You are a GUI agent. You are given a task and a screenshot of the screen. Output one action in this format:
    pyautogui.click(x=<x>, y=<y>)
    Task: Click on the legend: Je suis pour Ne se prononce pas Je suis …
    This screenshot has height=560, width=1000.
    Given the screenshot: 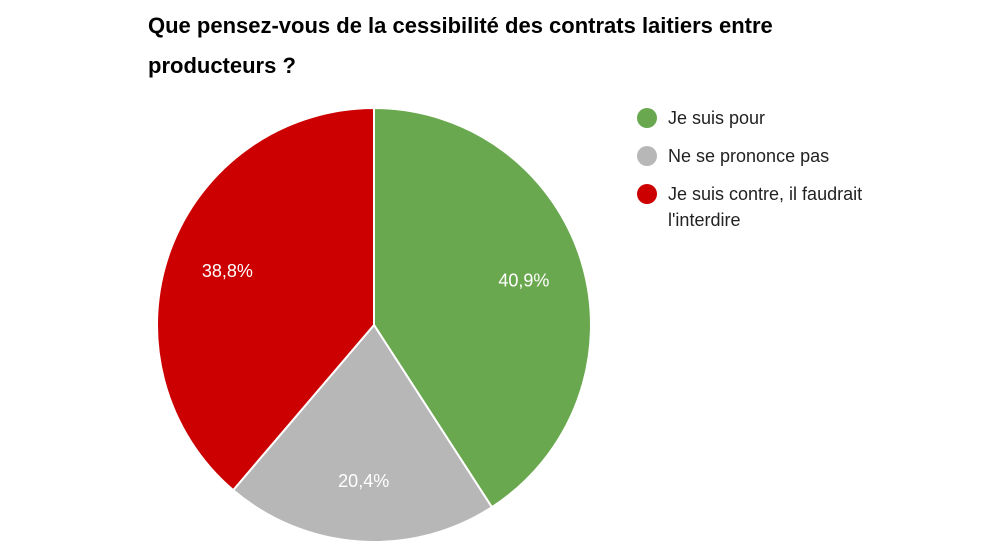 What is the action you would take?
    pyautogui.click(x=752, y=175)
    